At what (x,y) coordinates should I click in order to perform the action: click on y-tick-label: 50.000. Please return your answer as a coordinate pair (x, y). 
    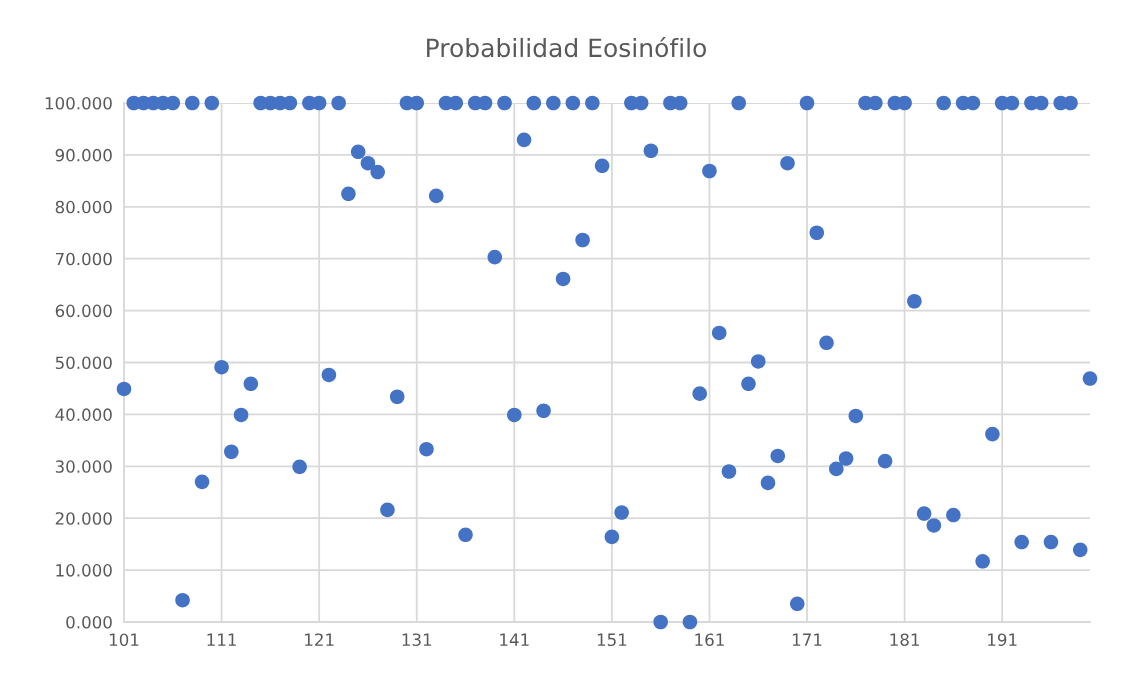
    Looking at the image, I should click on (83, 363).